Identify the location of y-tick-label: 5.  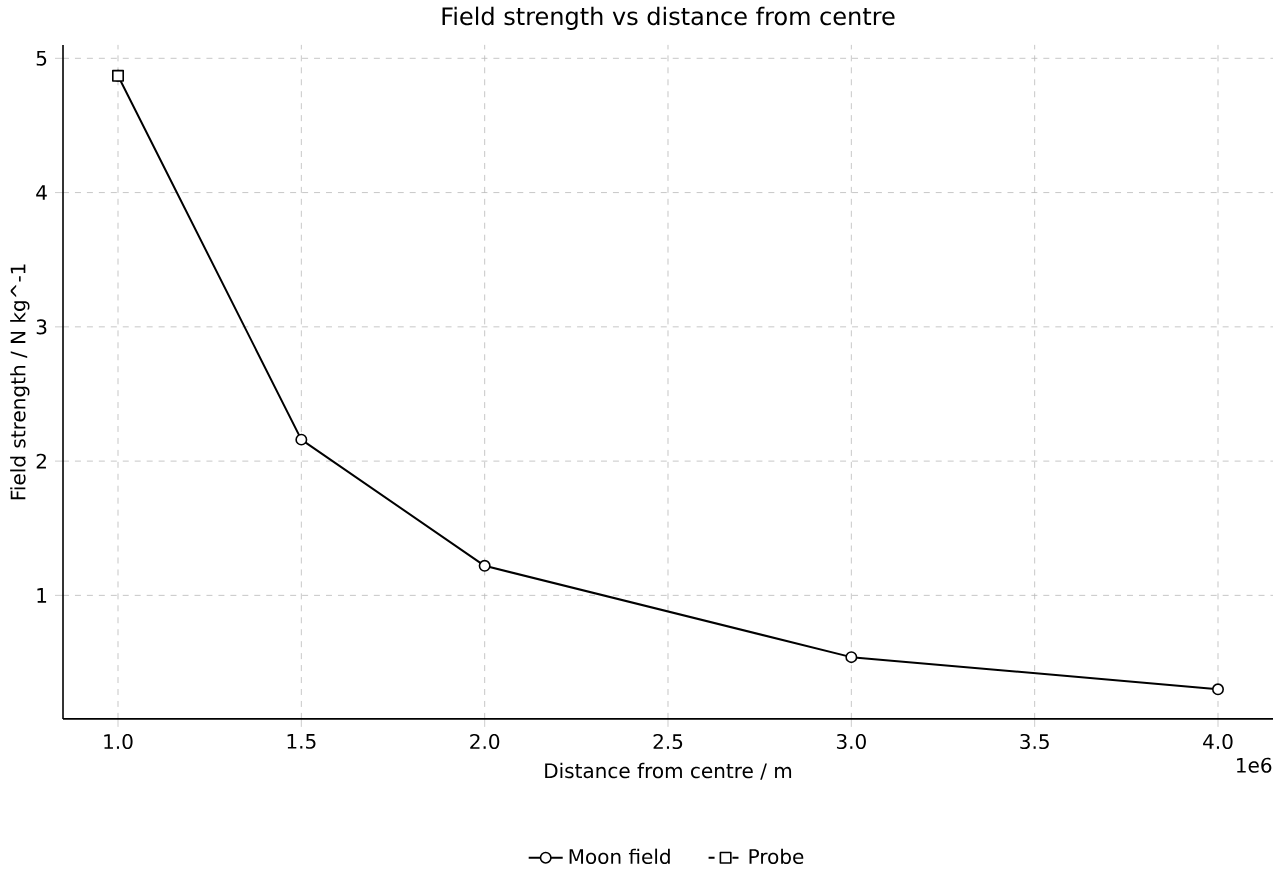
(41, 58).